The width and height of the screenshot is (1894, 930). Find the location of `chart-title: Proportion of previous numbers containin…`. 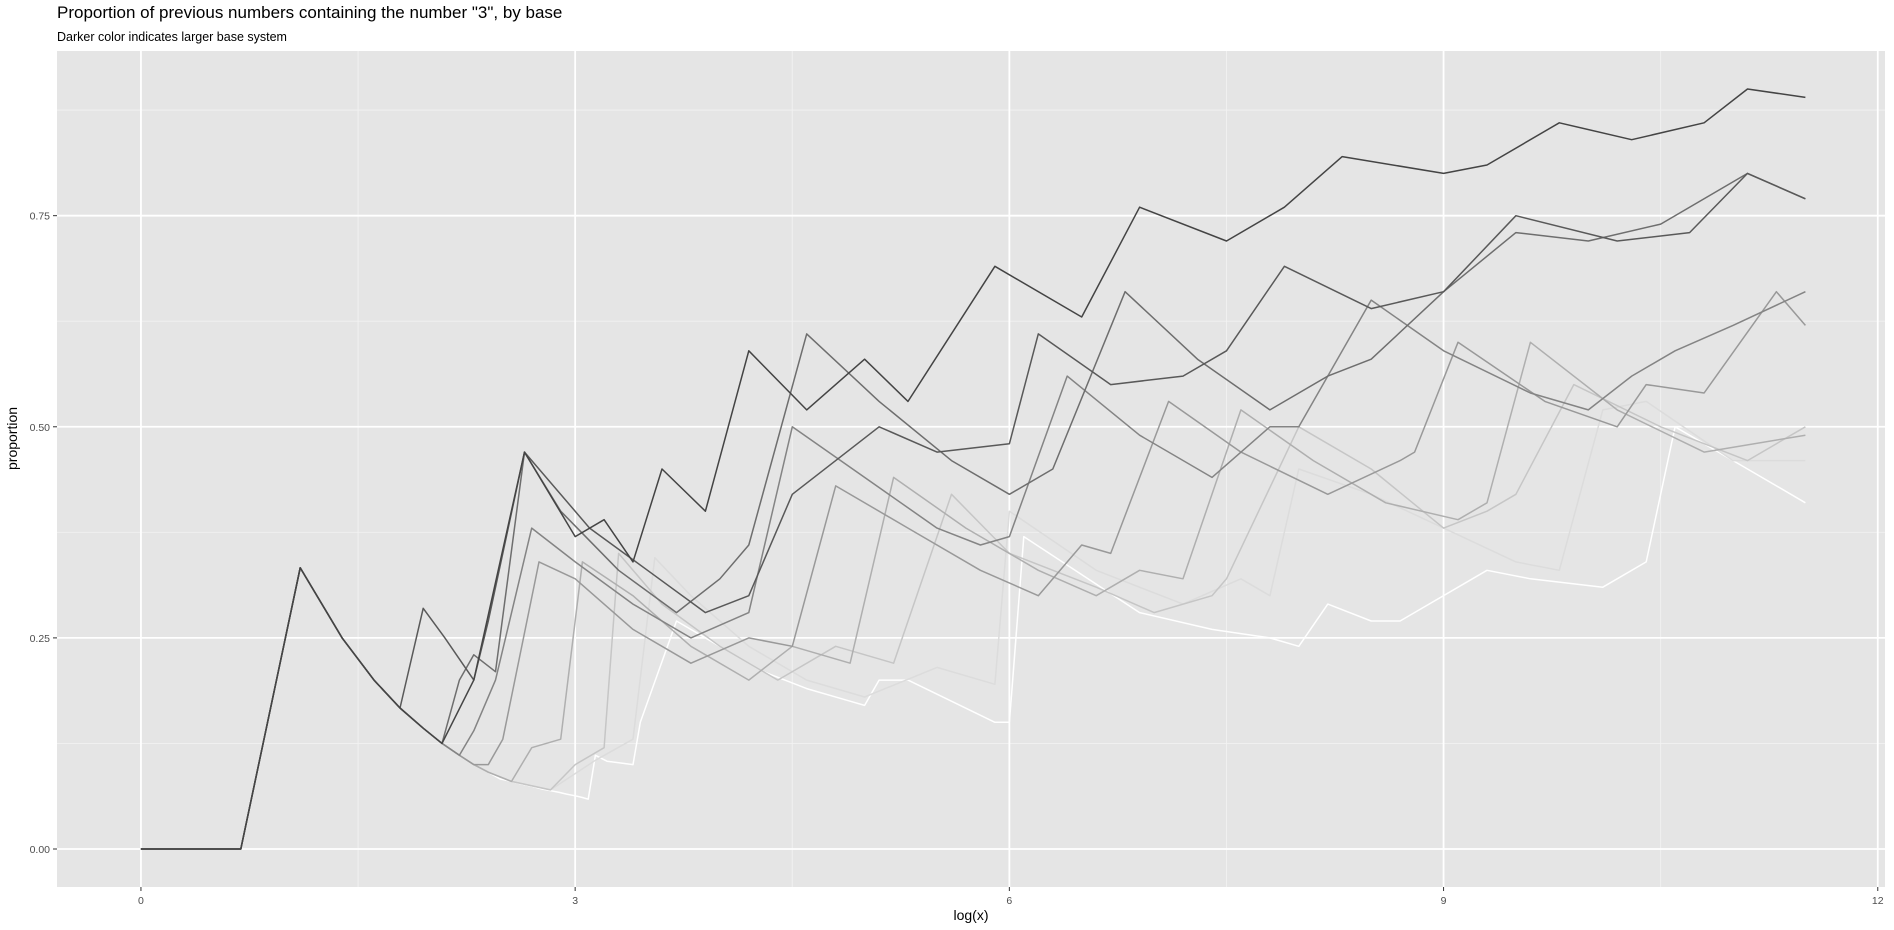

chart-title: Proportion of previous numbers containin… is located at coordinates (310, 12).